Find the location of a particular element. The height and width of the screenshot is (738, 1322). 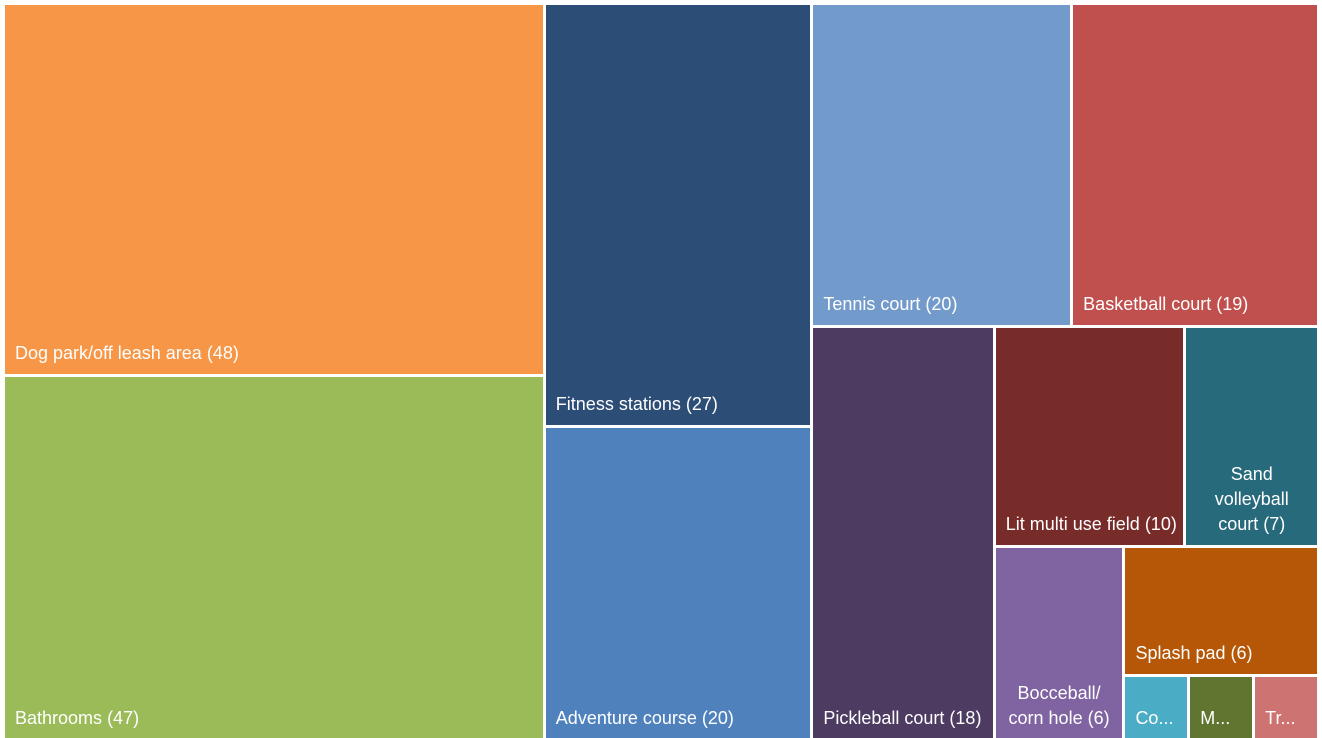

value-label: (47) is located at coordinates (123, 717).